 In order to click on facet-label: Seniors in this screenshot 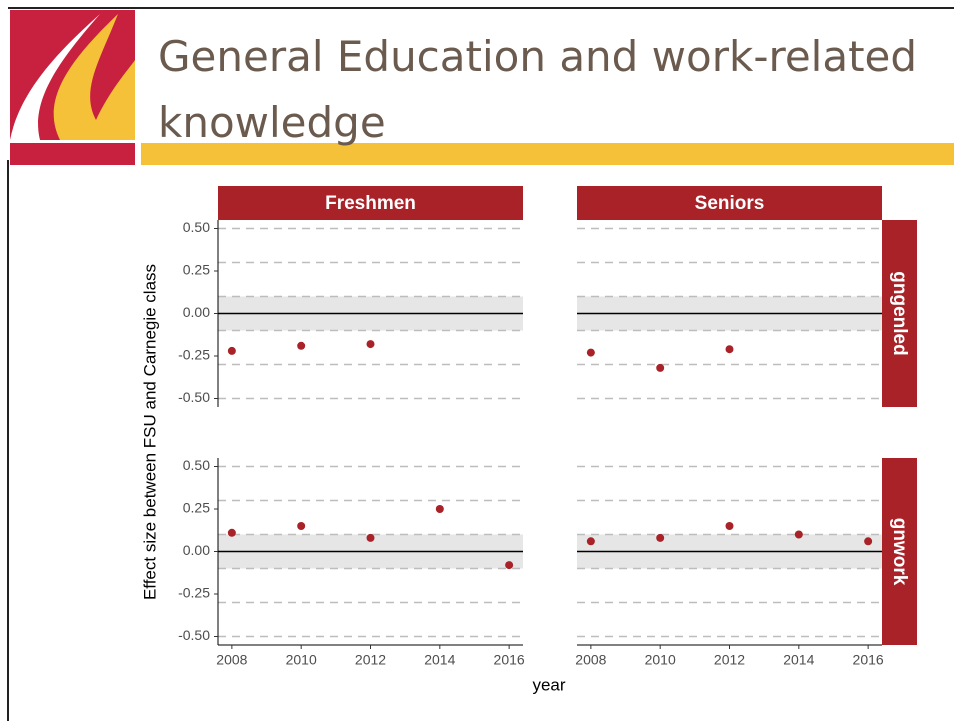, I will do `click(730, 203)`.